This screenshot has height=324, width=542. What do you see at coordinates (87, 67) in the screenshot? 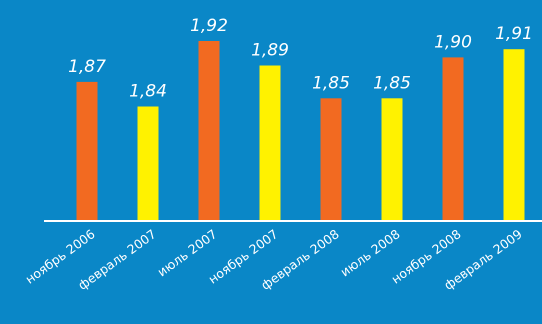
I see `data-label: 1,87` at bounding box center [87, 67].